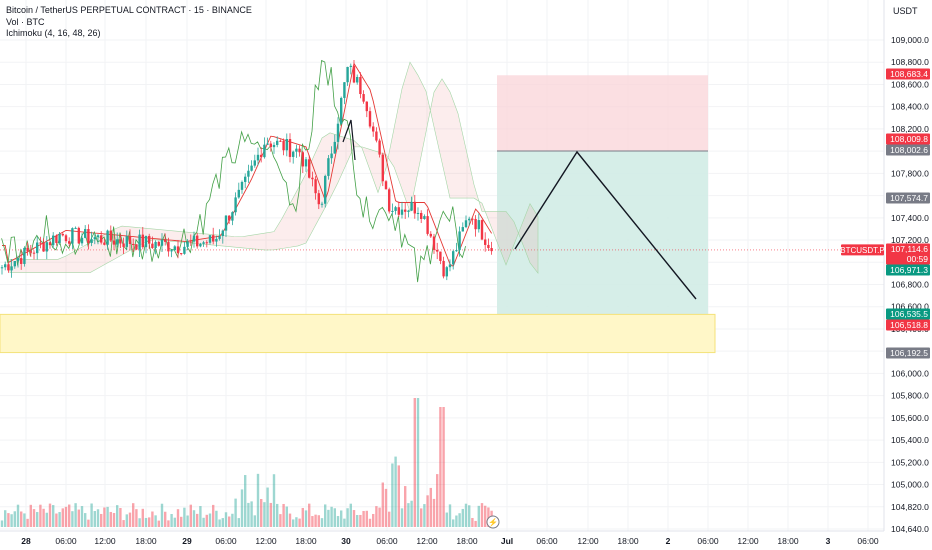 This screenshot has width=932, height=550. What do you see at coordinates (909, 139) in the screenshot?
I see `price-tag-text: 108,009.8` at bounding box center [909, 139].